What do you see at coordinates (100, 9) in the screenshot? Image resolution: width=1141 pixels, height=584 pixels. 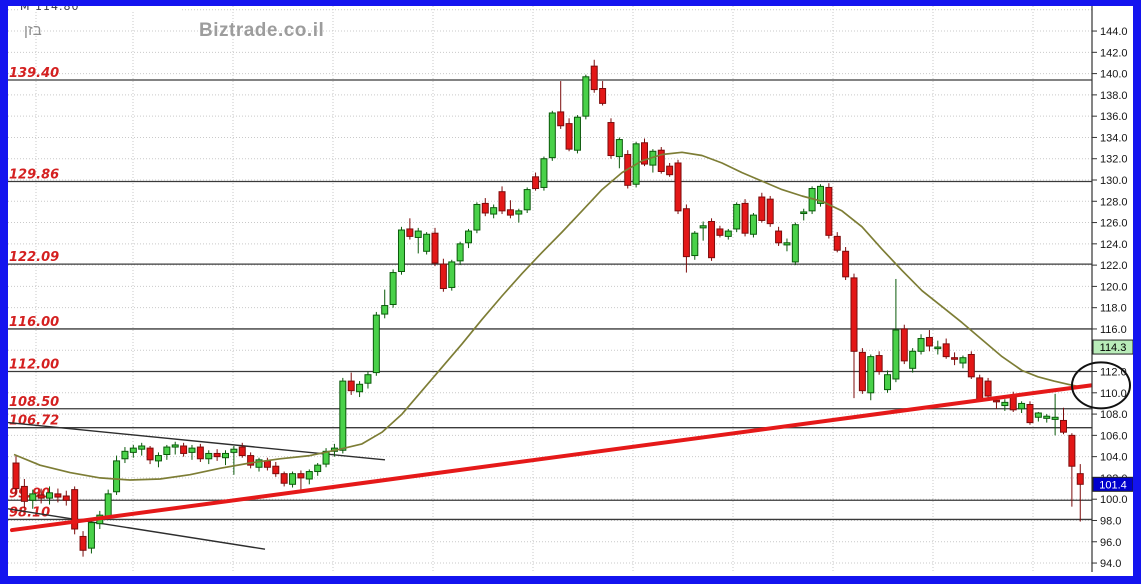 I see `ma-value-label: M 114.80` at bounding box center [100, 9].